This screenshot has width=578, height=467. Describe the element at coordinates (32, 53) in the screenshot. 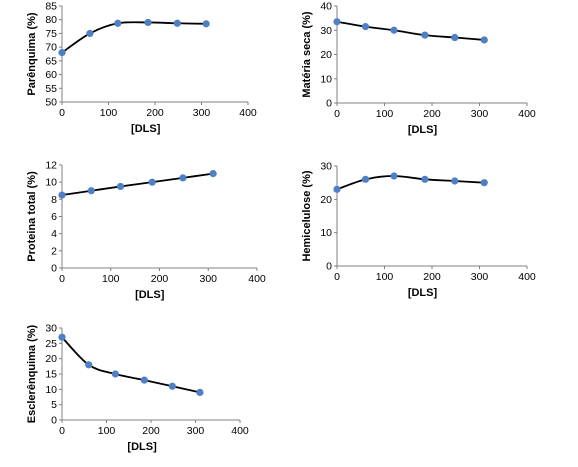

I see `y-axis-title: Parênquima (%)` at that location.